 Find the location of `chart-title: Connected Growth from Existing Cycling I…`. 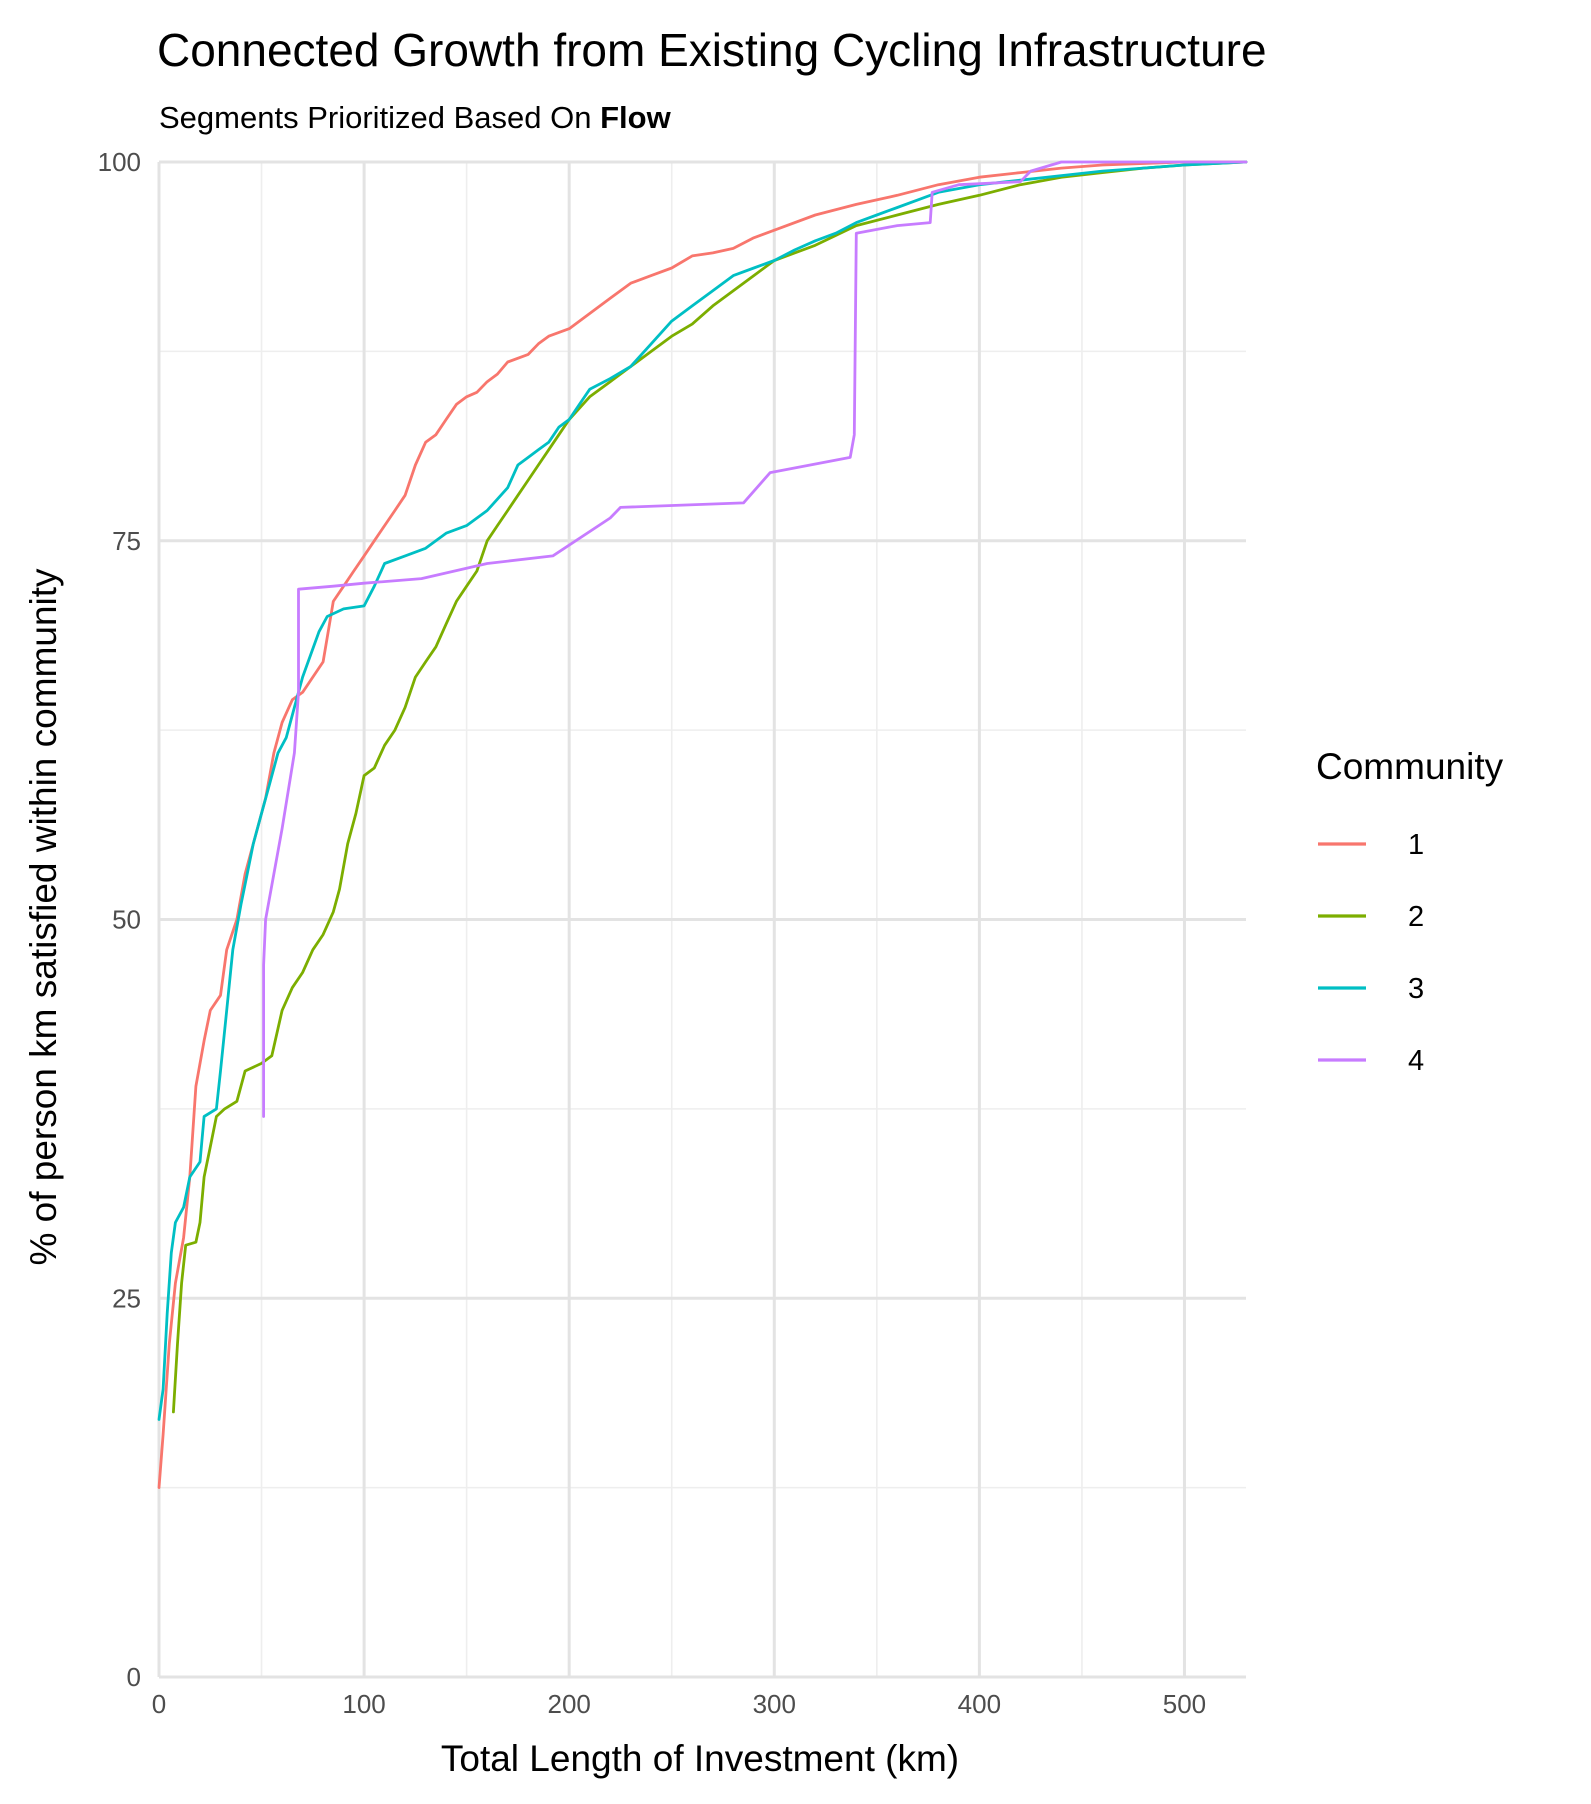

chart-title: Connected Growth from Existing Cycling I… is located at coordinates (712, 50).